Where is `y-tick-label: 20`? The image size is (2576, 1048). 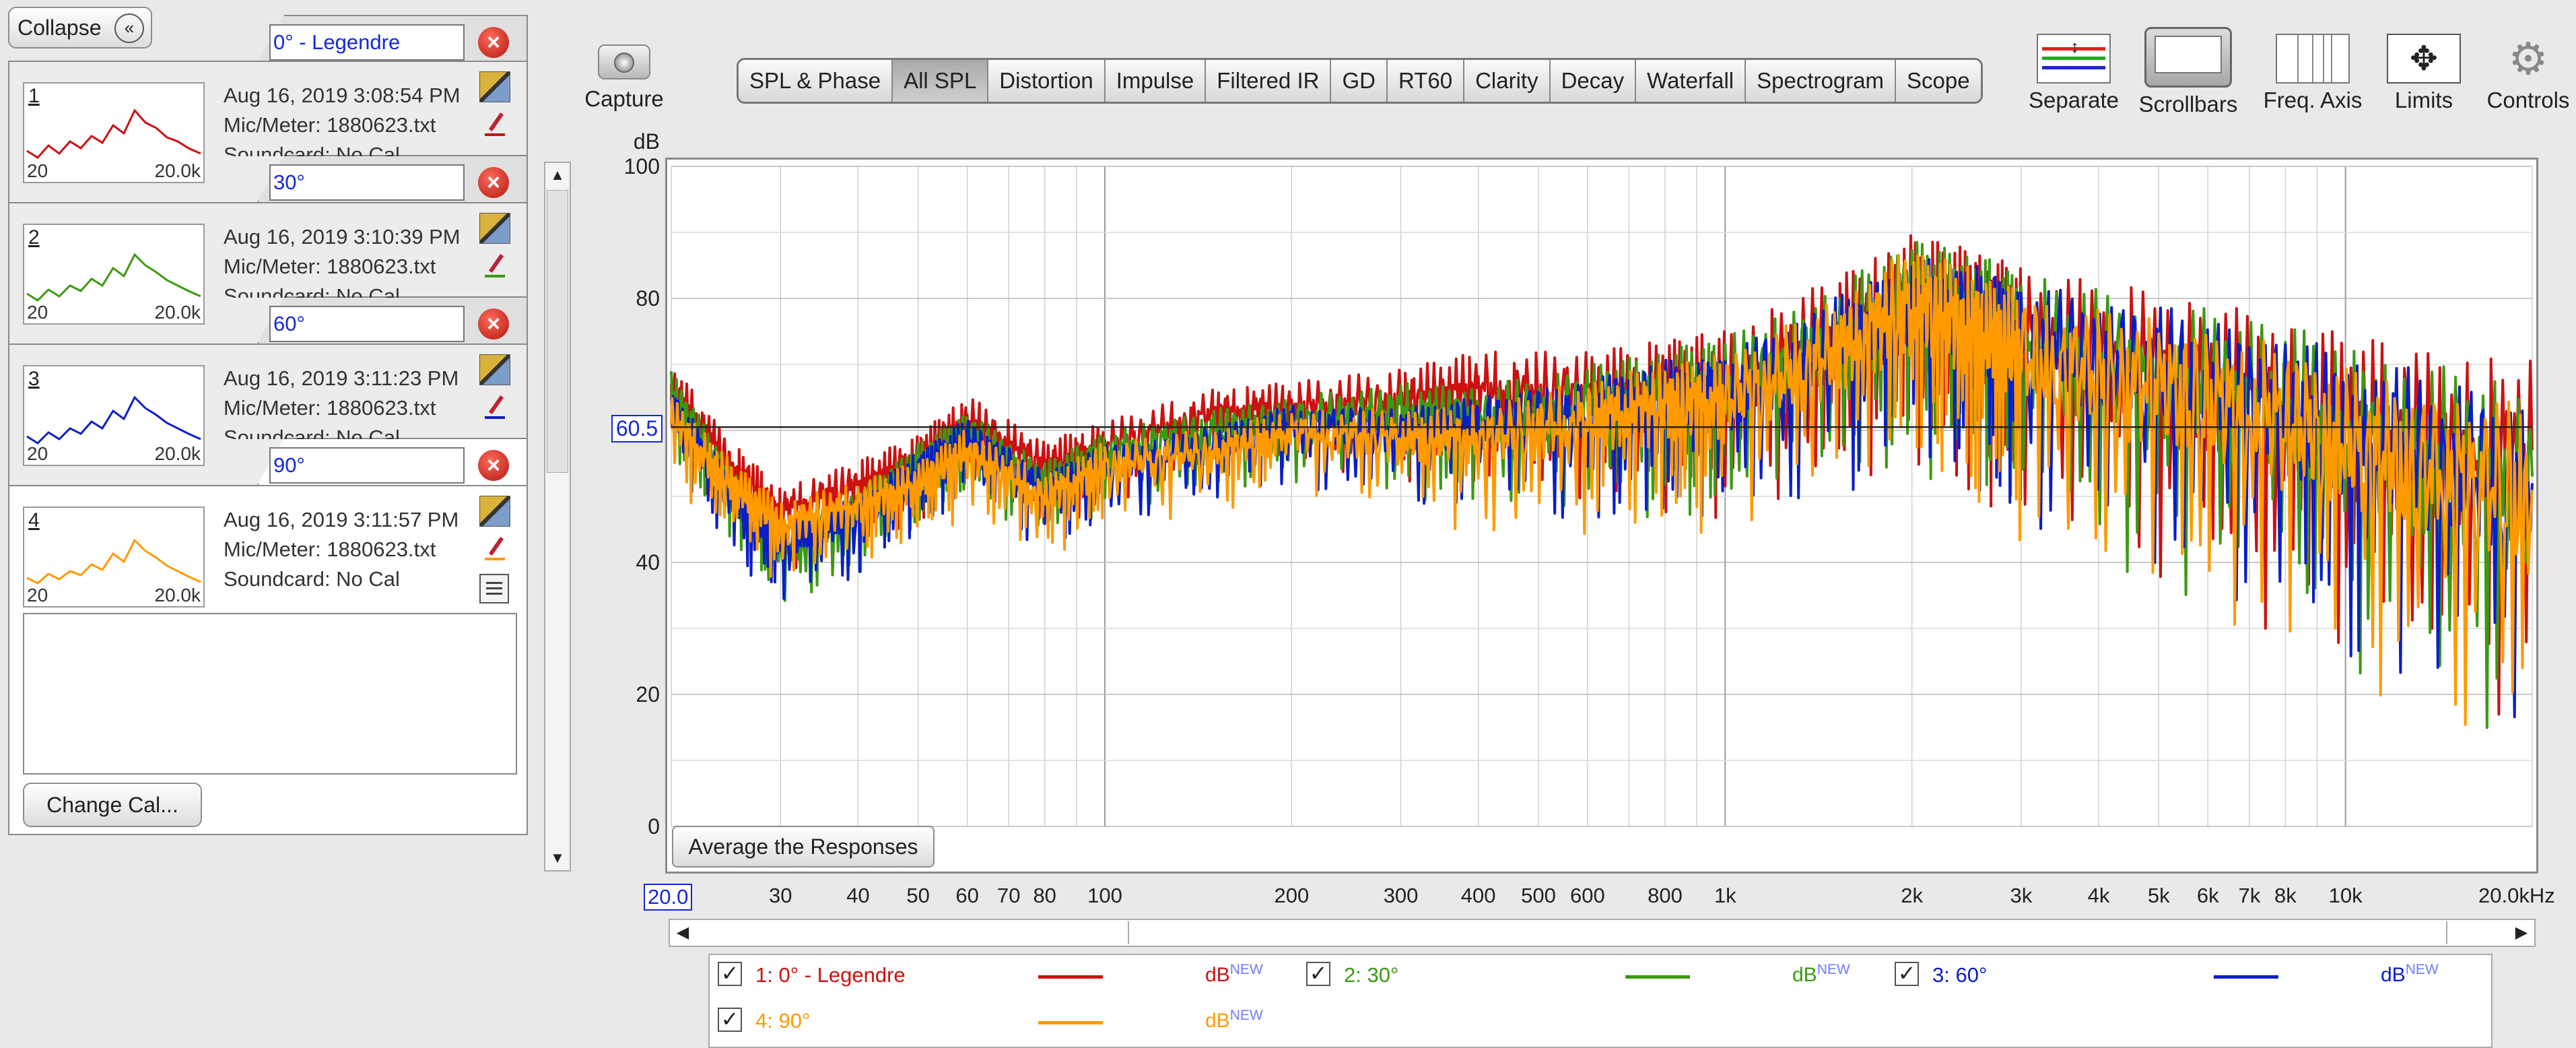 y-tick-label: 20 is located at coordinates (648, 694).